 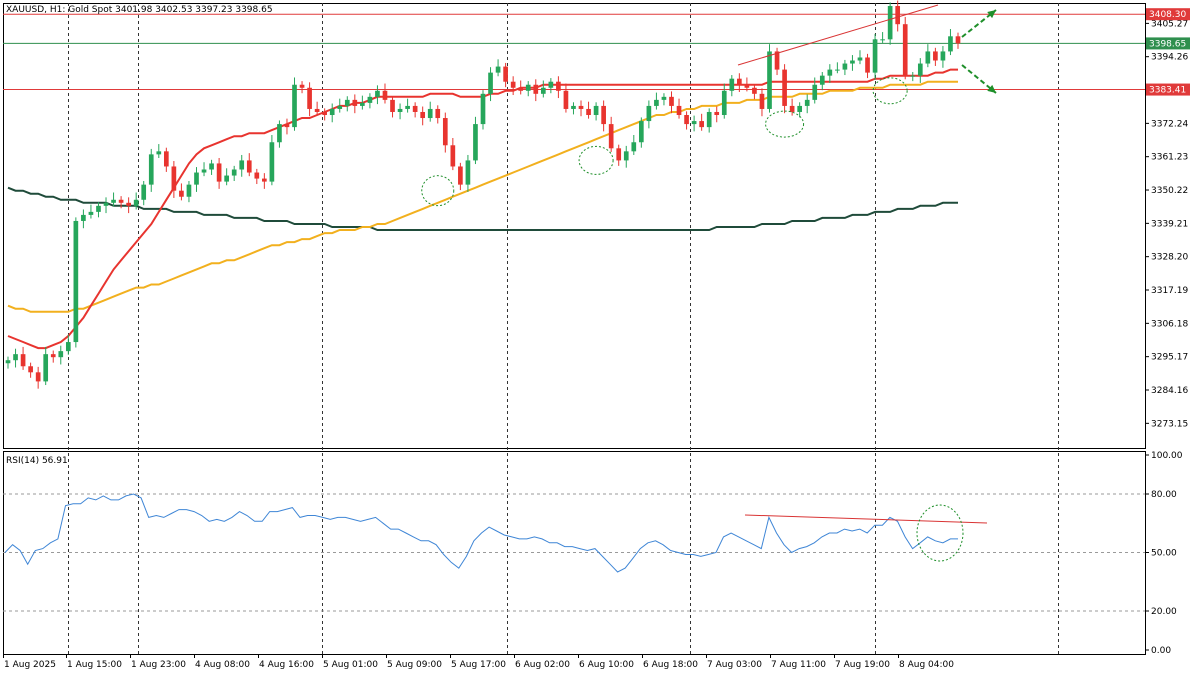 What do you see at coordinates (1167, 15) in the screenshot?
I see `price-label-text: 3408.30` at bounding box center [1167, 15].